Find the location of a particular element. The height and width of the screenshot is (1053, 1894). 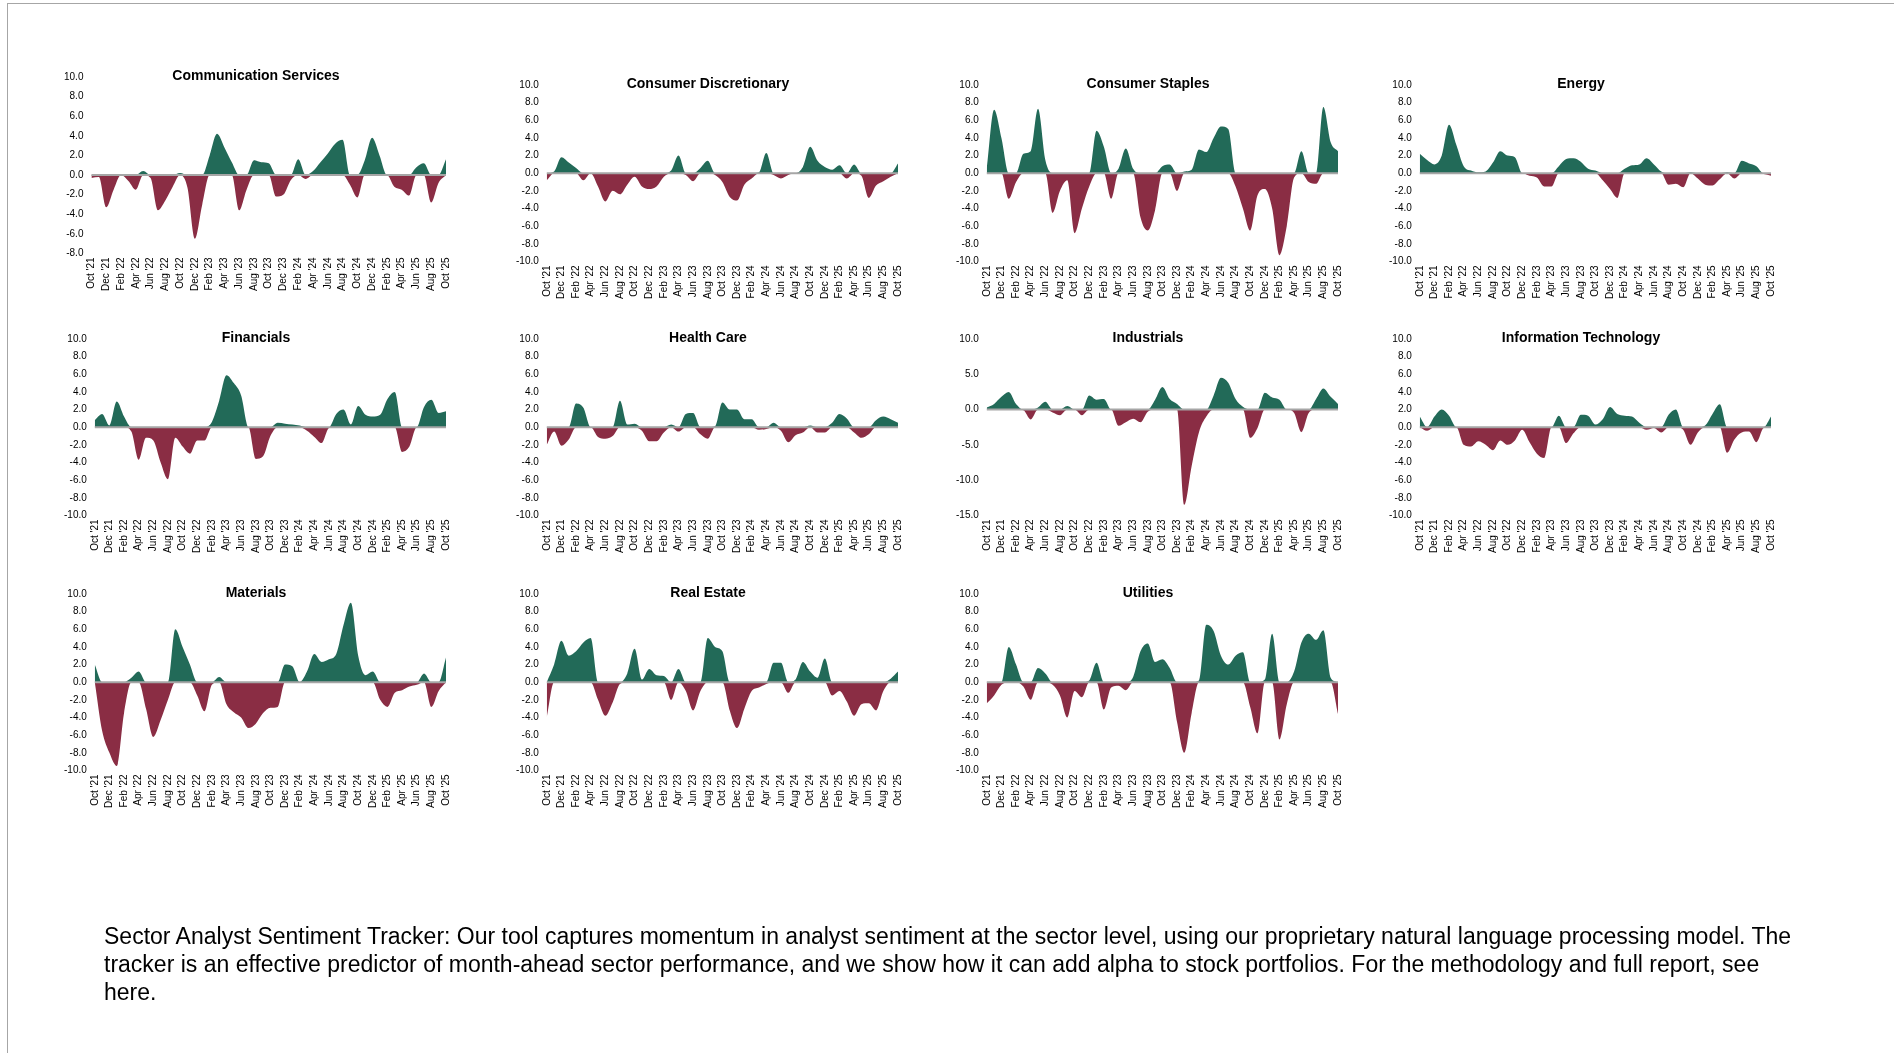

y-tick-label: -4.0 is located at coordinates (970, 717).